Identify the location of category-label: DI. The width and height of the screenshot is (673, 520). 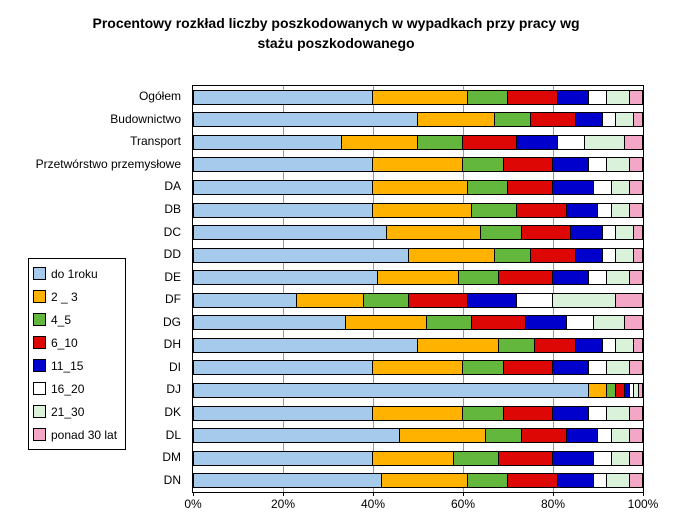
(175, 366).